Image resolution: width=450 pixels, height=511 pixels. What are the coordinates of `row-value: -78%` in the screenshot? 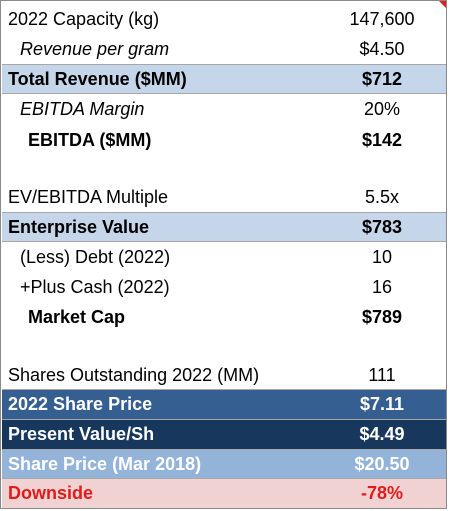 It's located at (382, 493).